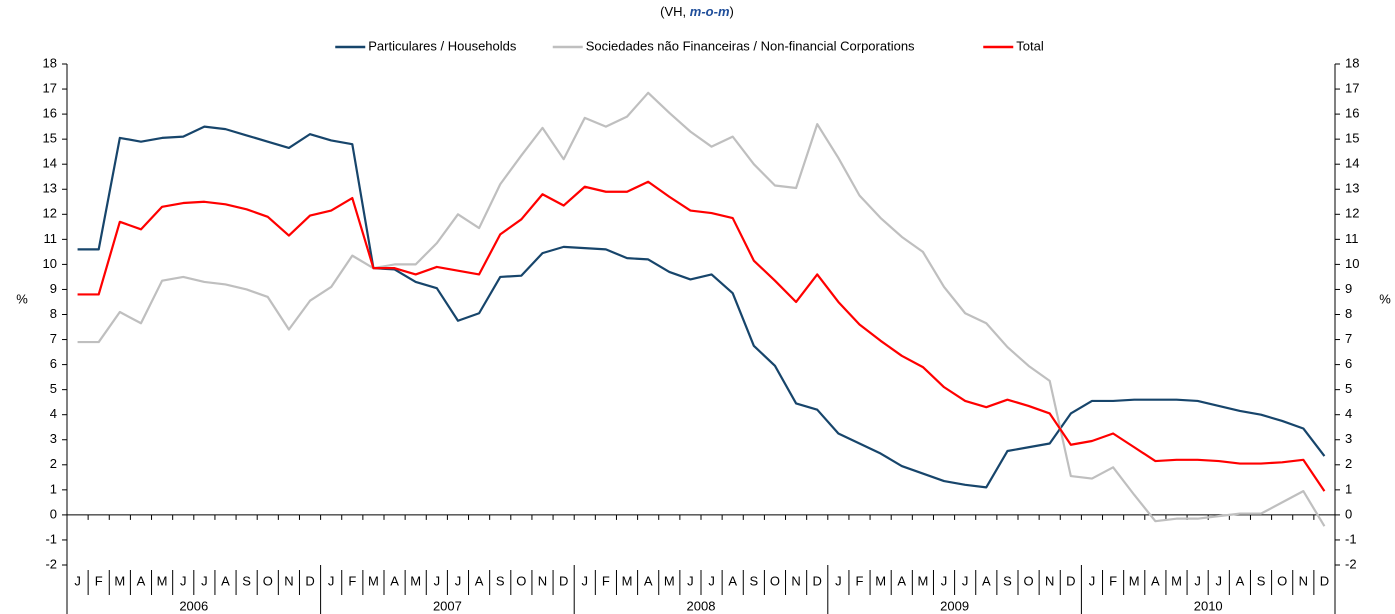 This screenshot has width=1395, height=614. Describe the element at coordinates (1351, 563) in the screenshot. I see `y2-tick-label: -2` at that location.